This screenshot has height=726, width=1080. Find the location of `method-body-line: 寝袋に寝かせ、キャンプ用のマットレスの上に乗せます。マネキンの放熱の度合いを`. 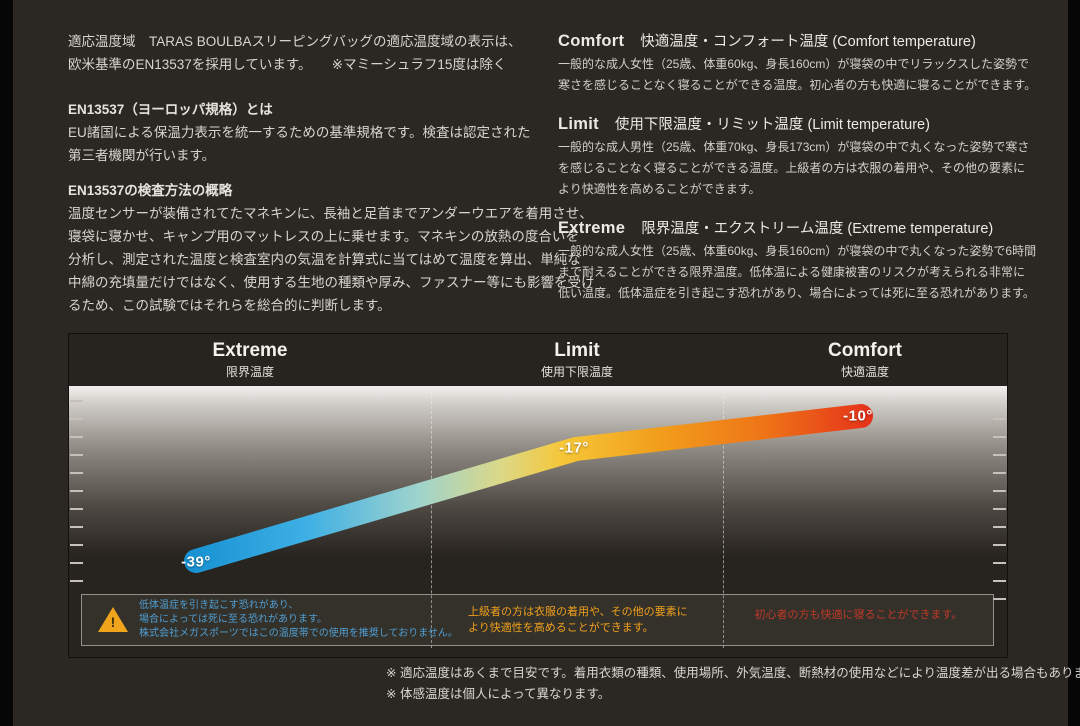

method-body-line: 寝袋に寝かせ、キャンプ用のマットレスの上に乗せます。マネキンの放熱の度合いを is located at coordinates (323, 236).